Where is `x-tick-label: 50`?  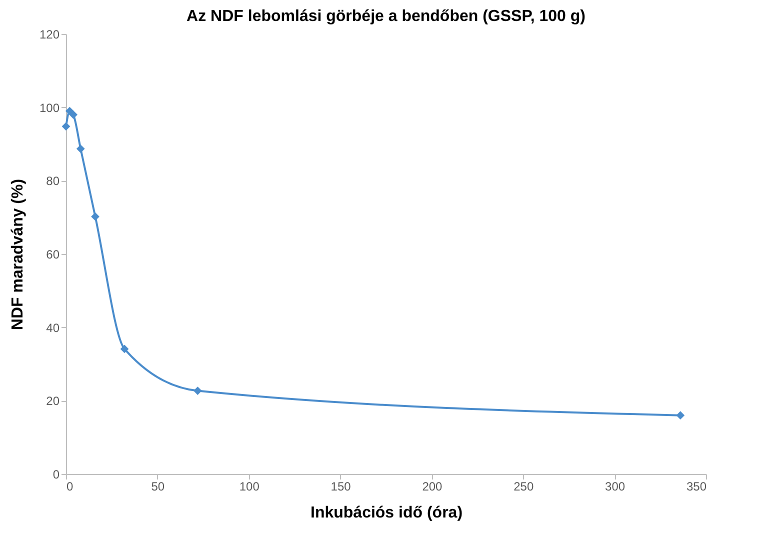 x-tick-label: 50 is located at coordinates (158, 487).